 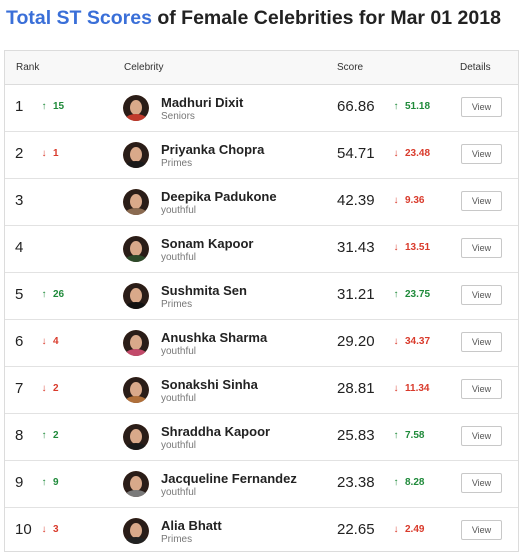 I want to click on celebrity-category: Seniors, so click(x=178, y=116).